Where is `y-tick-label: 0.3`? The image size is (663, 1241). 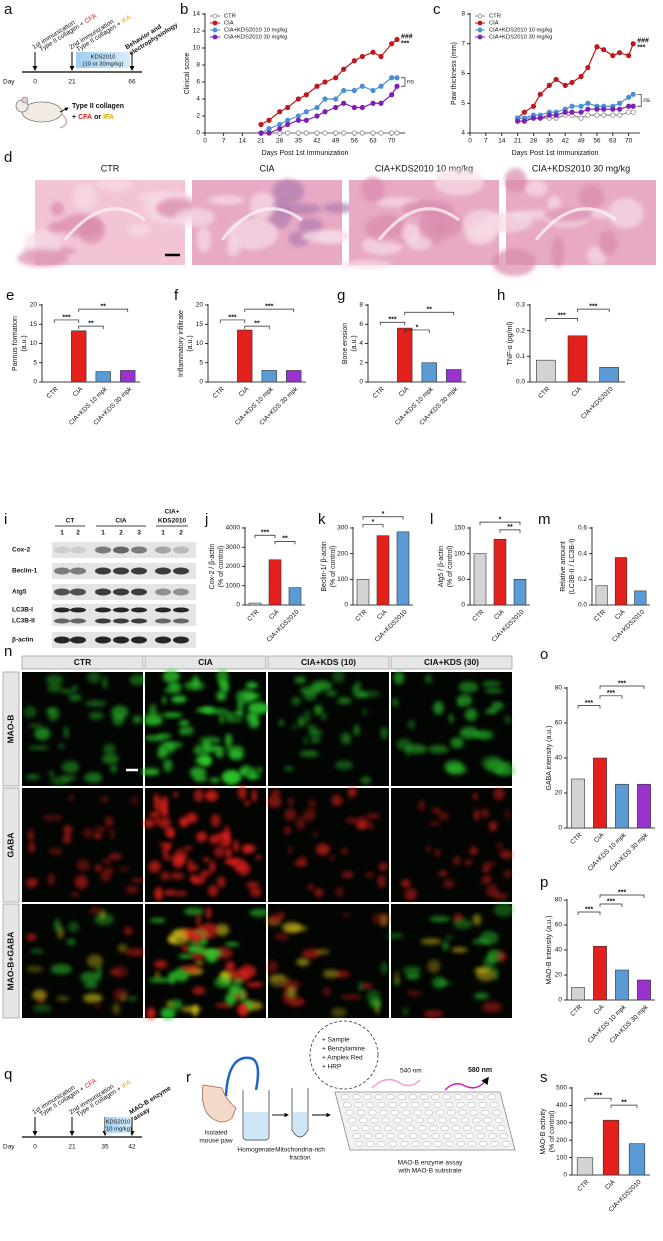 y-tick-label: 0.3 is located at coordinates (520, 305).